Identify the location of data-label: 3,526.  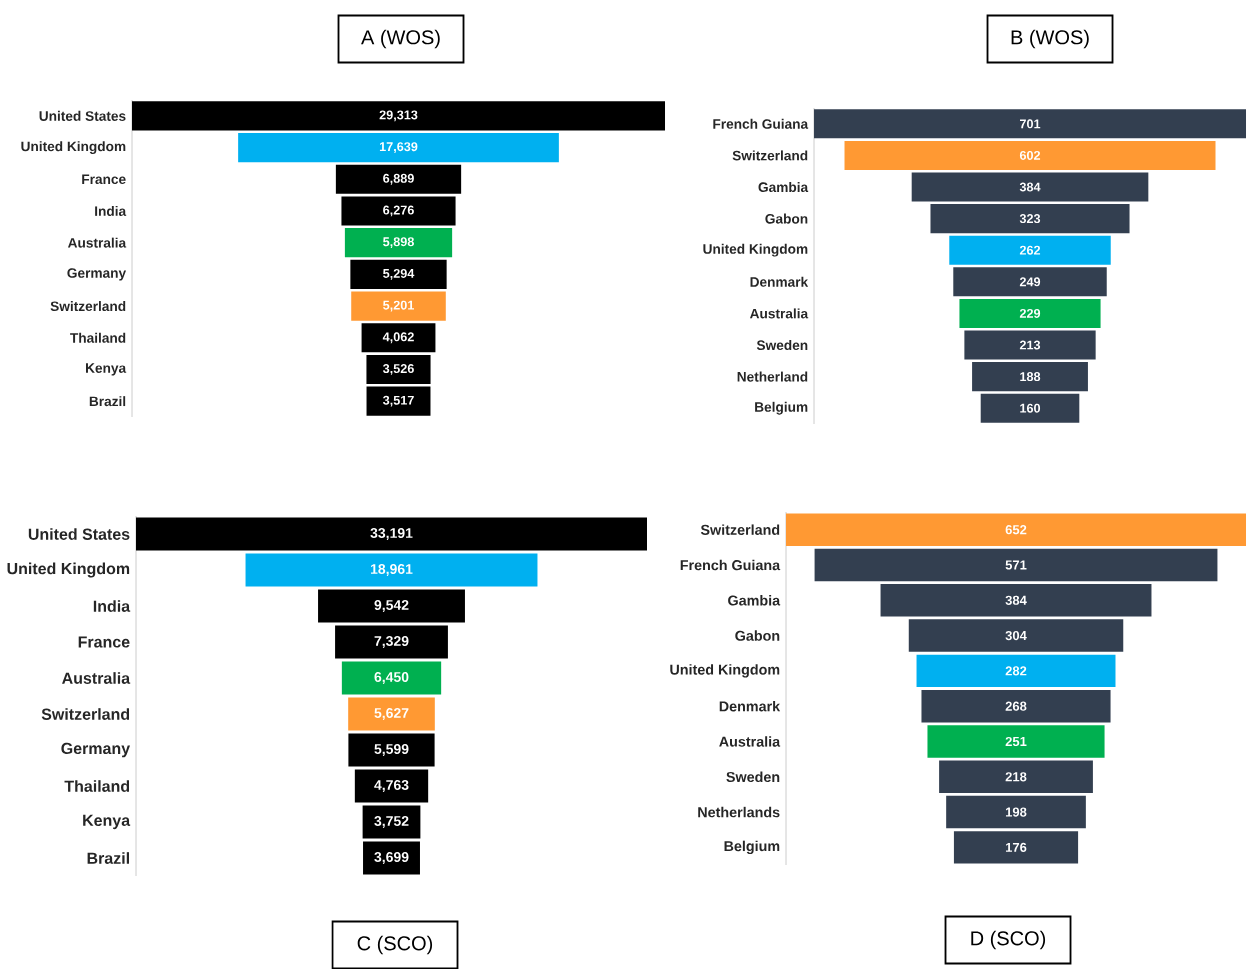
(398, 369).